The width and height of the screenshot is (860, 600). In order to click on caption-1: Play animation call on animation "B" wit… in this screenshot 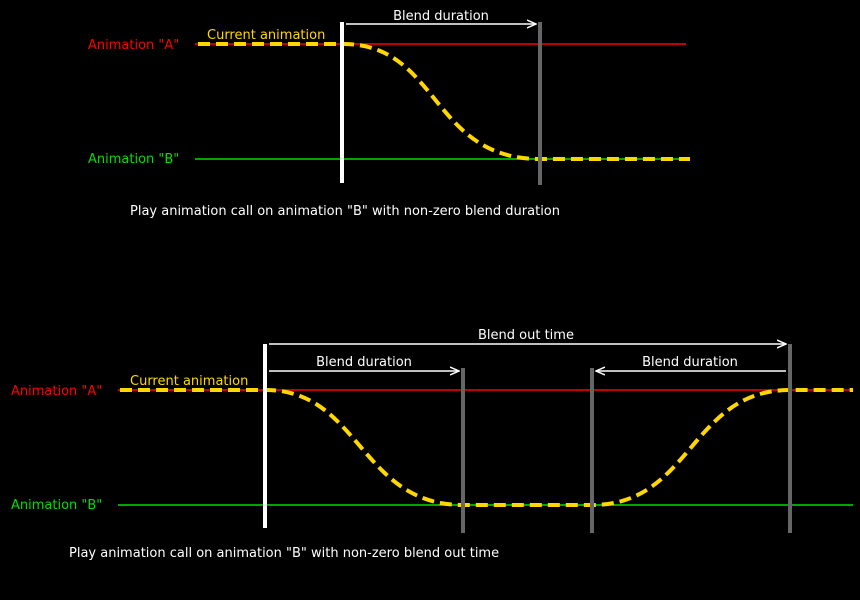, I will do `click(345, 211)`.